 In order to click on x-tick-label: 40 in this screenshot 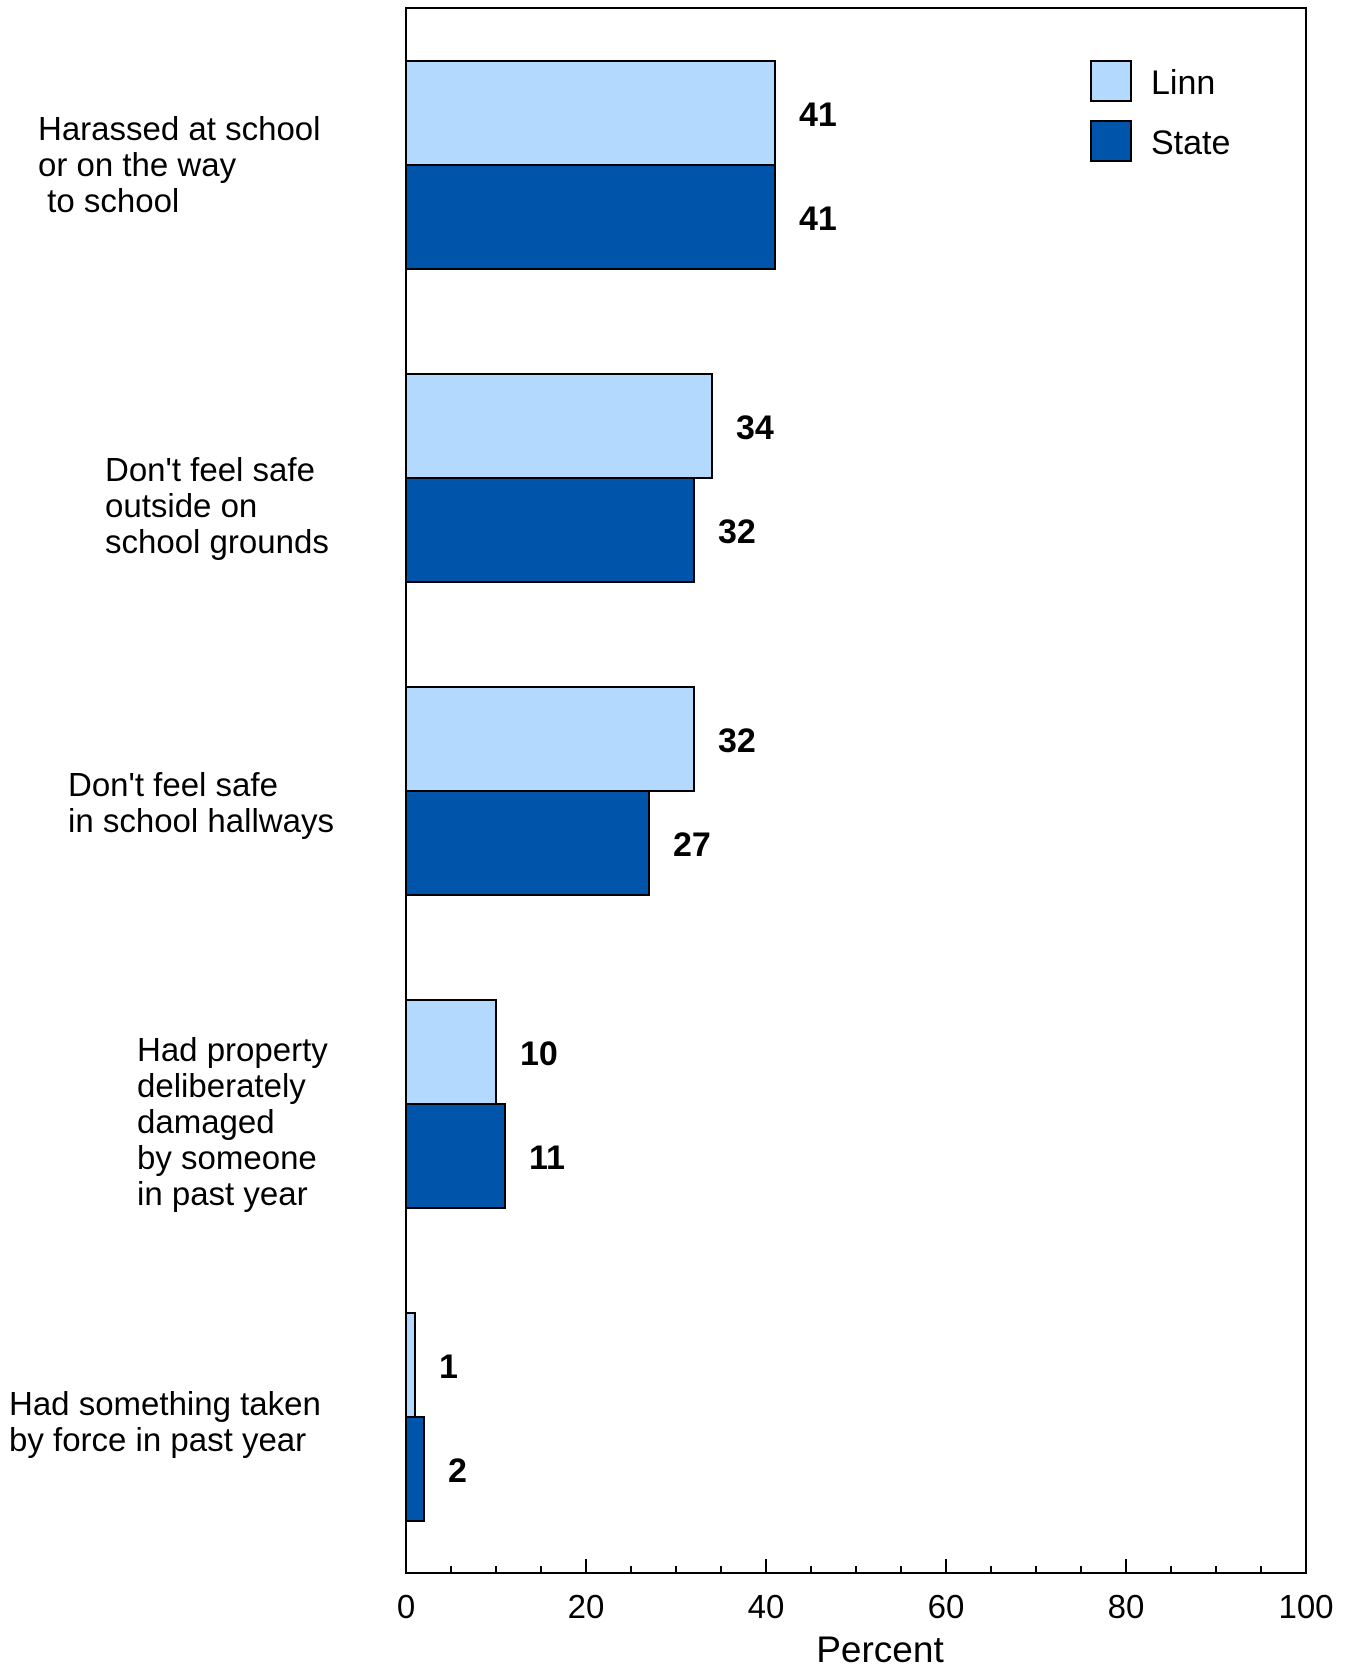, I will do `click(766, 1606)`.